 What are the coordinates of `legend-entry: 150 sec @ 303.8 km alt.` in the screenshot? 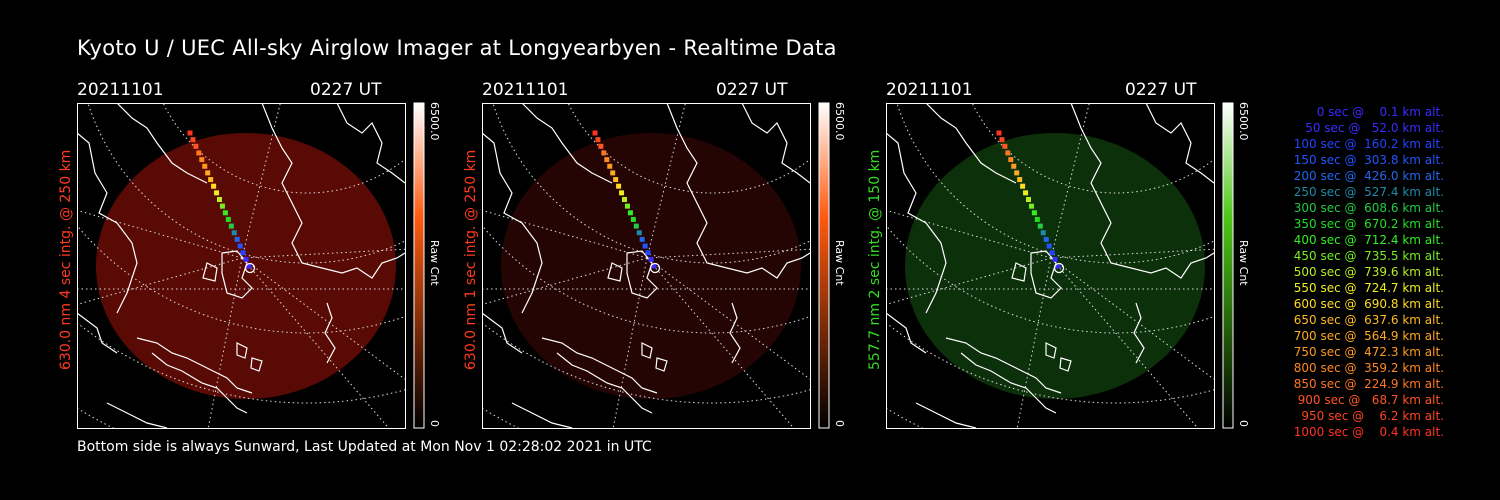 It's located at (1368, 160).